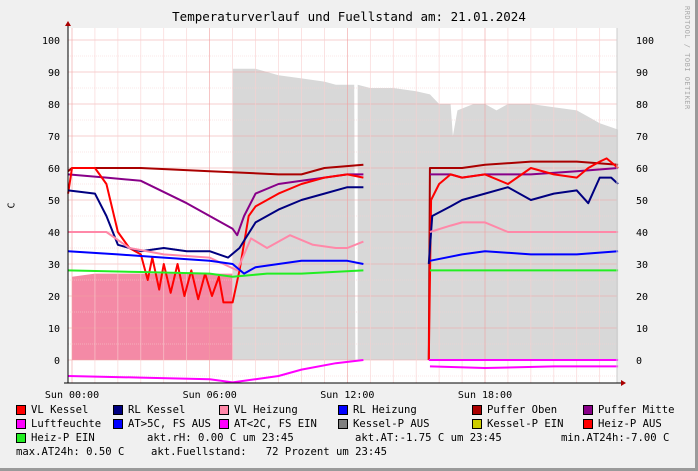 The image size is (698, 471). What do you see at coordinates (269, 452) in the screenshot?
I see `fuellstand-text: akt.Fuellstand: 72 Prozent um 23:45` at bounding box center [269, 452].